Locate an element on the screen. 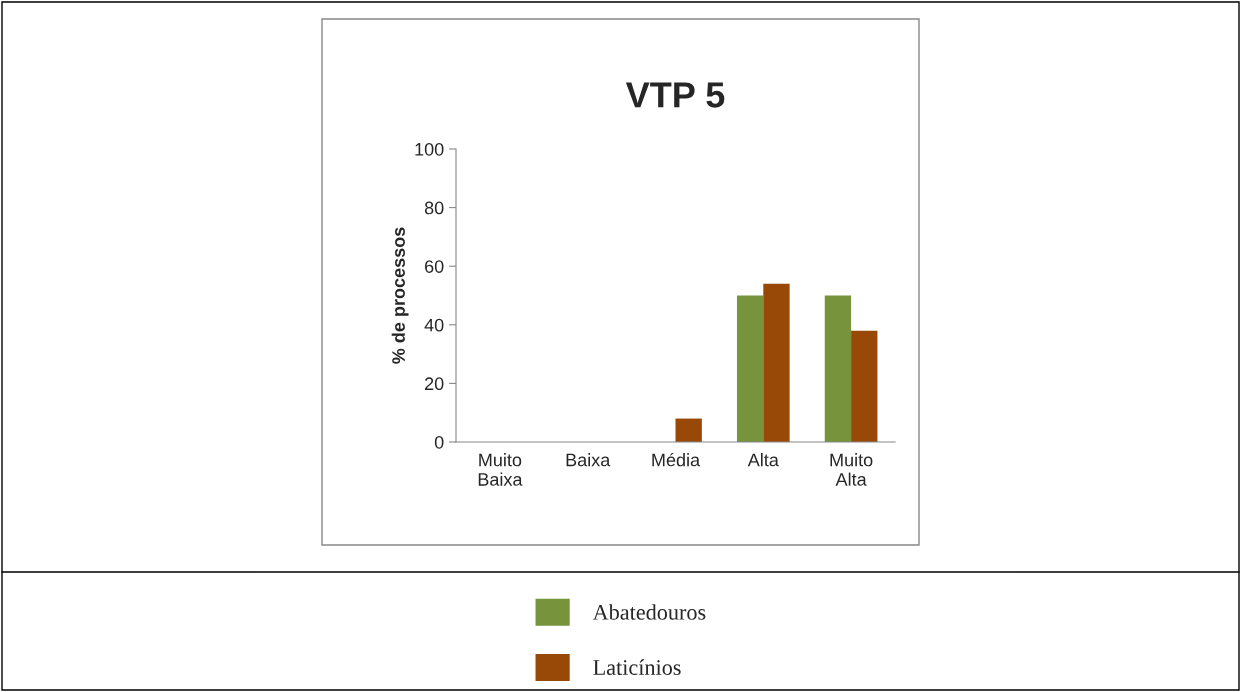  x-tick-label: Baixa is located at coordinates (588, 460).